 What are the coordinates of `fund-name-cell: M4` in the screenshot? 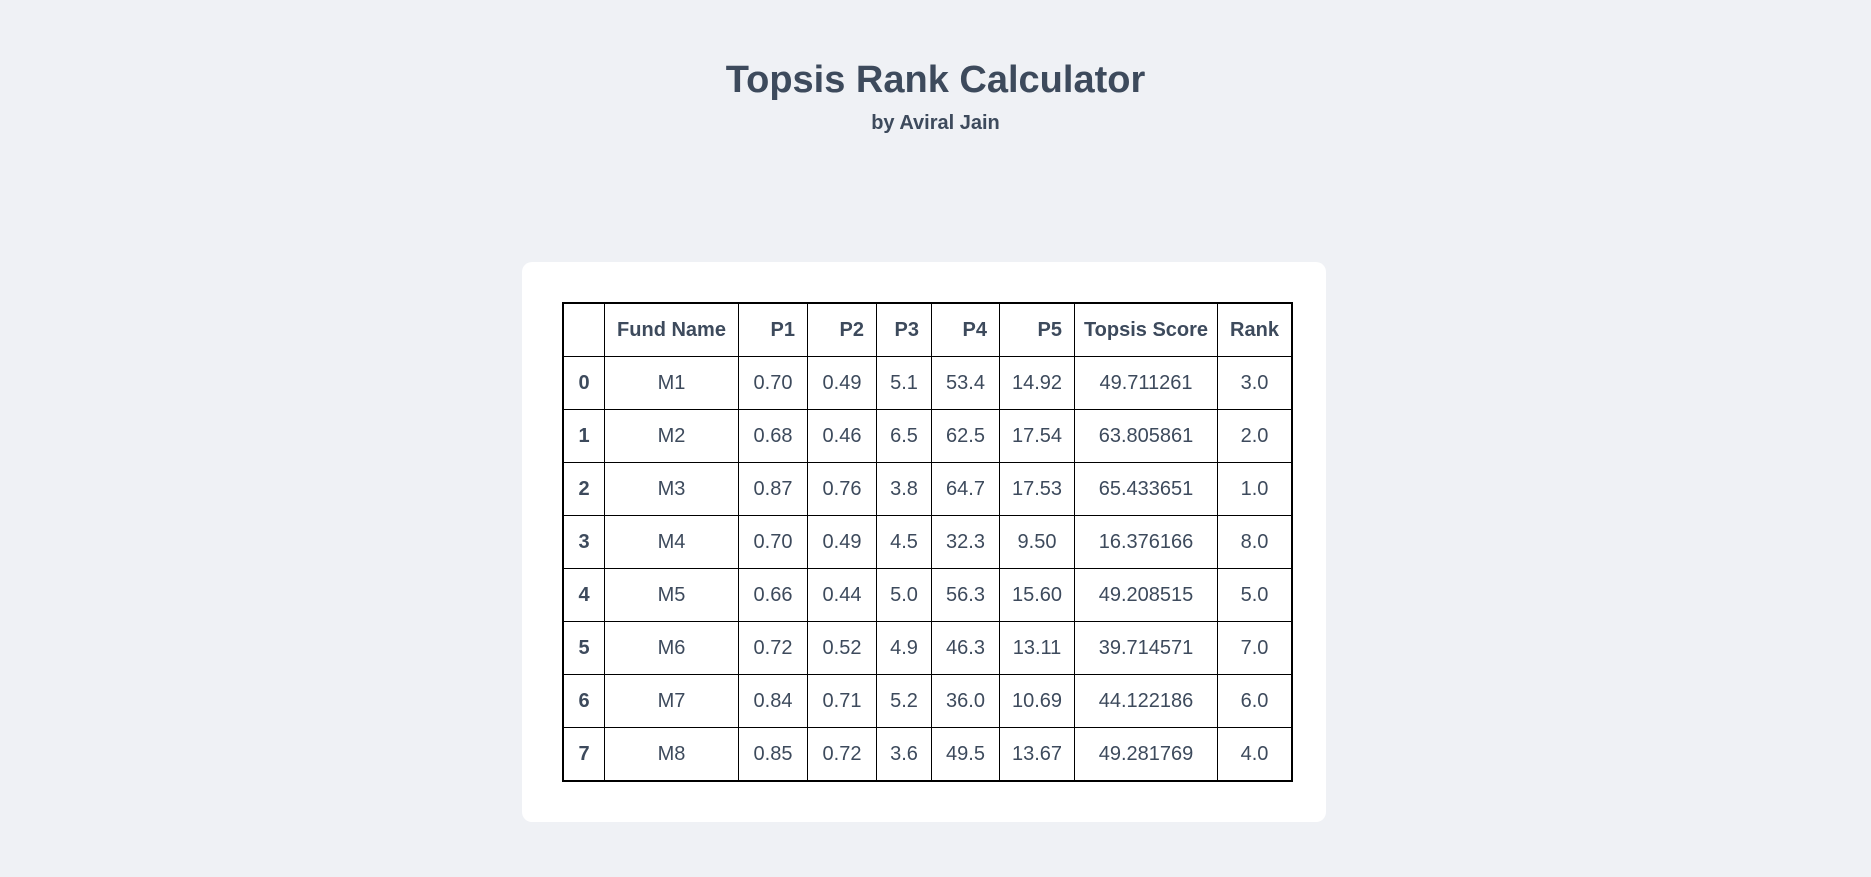 It's located at (671, 542).